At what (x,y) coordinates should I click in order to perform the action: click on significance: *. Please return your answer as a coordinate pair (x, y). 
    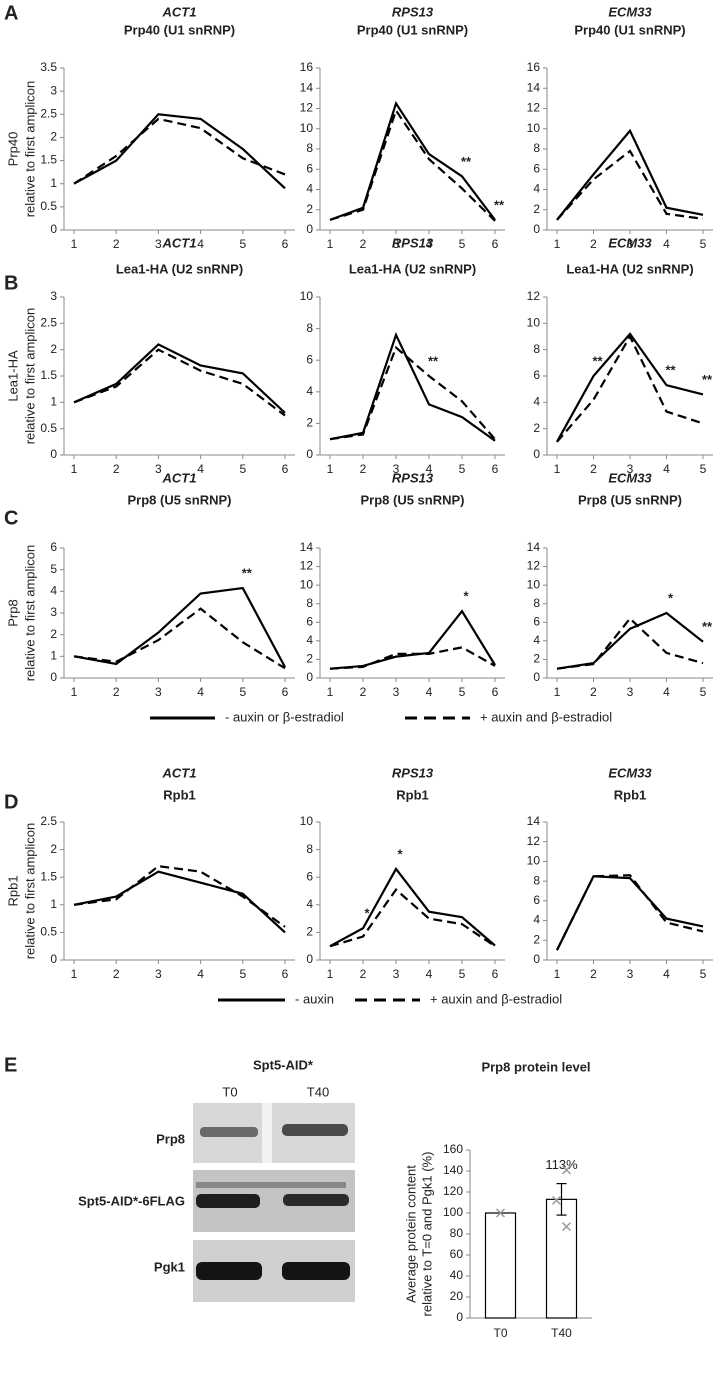
    Looking at the image, I should click on (671, 597).